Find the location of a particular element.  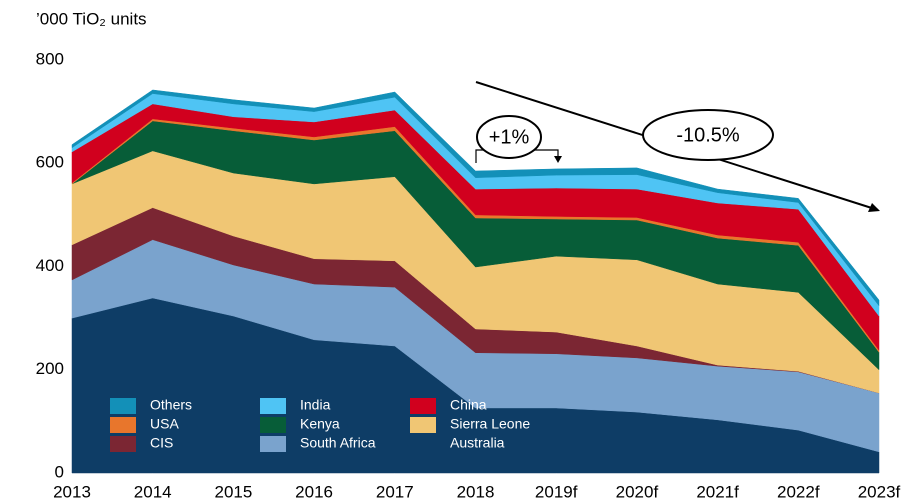

y-tick-label: 200 is located at coordinates (50, 368).